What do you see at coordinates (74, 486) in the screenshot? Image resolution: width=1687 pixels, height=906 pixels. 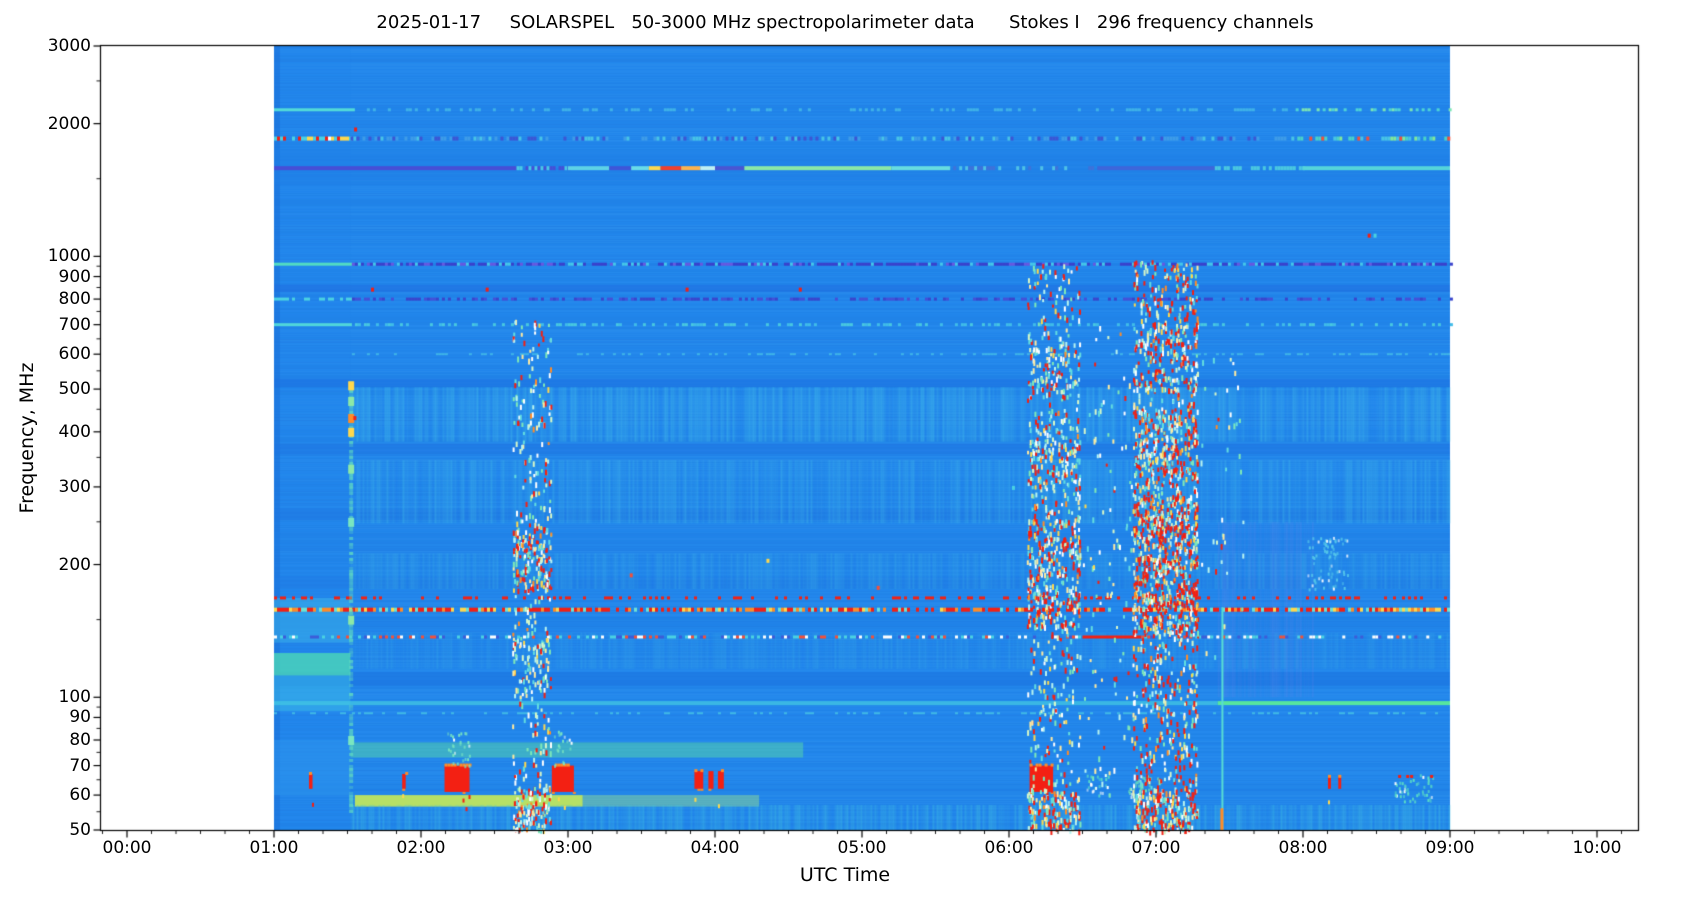 I see `y-tick-label: 300` at bounding box center [74, 486].